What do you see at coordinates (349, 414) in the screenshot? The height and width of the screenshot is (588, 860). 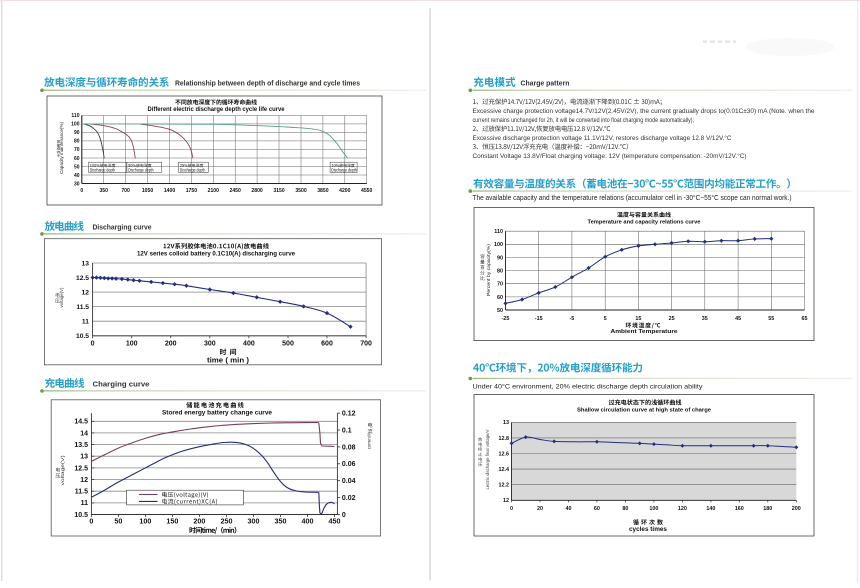 I see `svg-text: 0.12` at bounding box center [349, 414].